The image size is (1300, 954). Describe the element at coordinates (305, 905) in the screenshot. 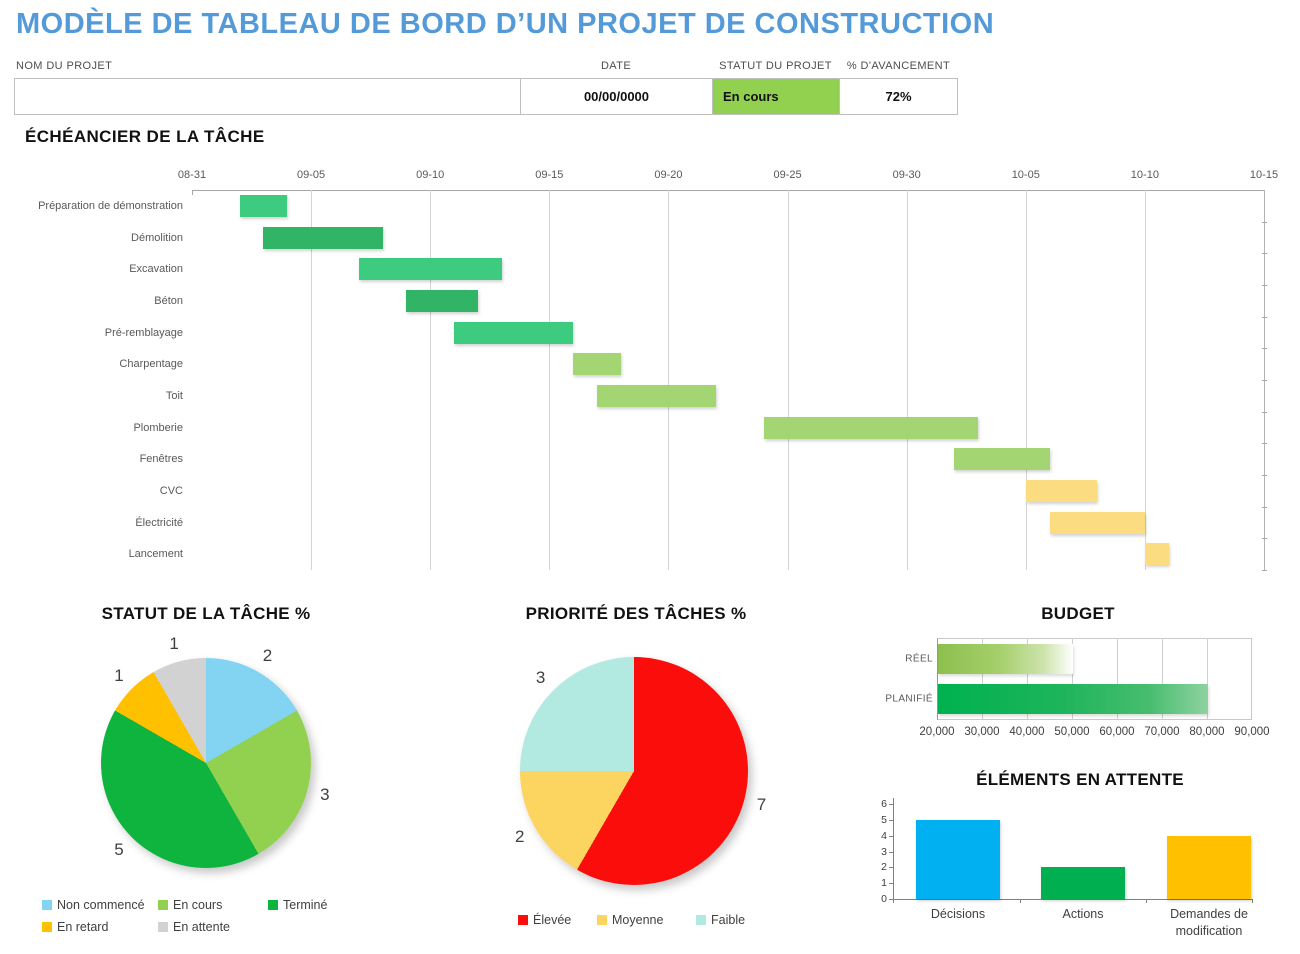

I see `legend-label: Terminé` at that location.